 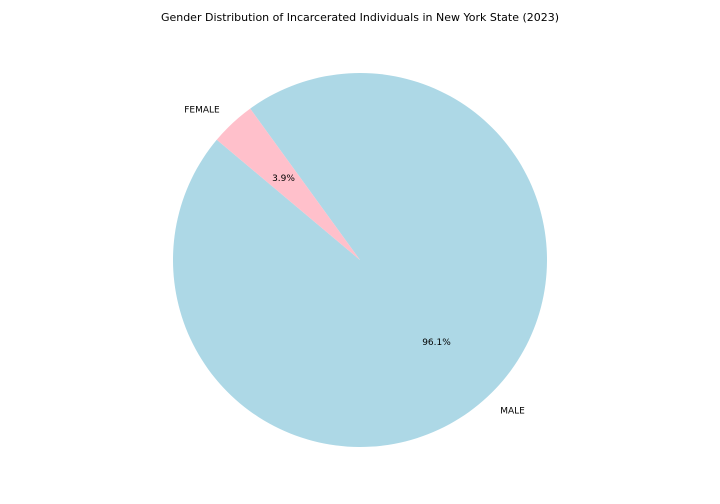 I want to click on pie-category-label-female: FEMALE, so click(x=202, y=111).